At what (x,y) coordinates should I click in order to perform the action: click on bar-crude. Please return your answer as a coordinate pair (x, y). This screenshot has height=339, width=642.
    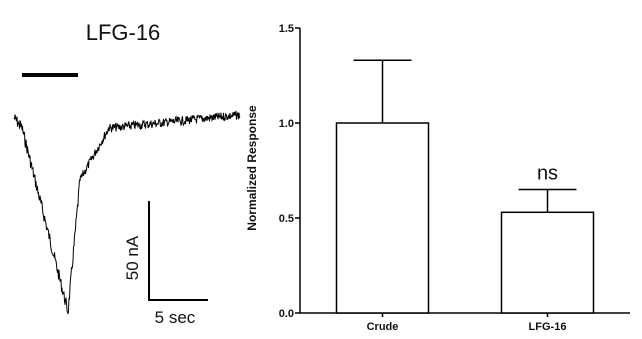
    Looking at the image, I should click on (382, 218).